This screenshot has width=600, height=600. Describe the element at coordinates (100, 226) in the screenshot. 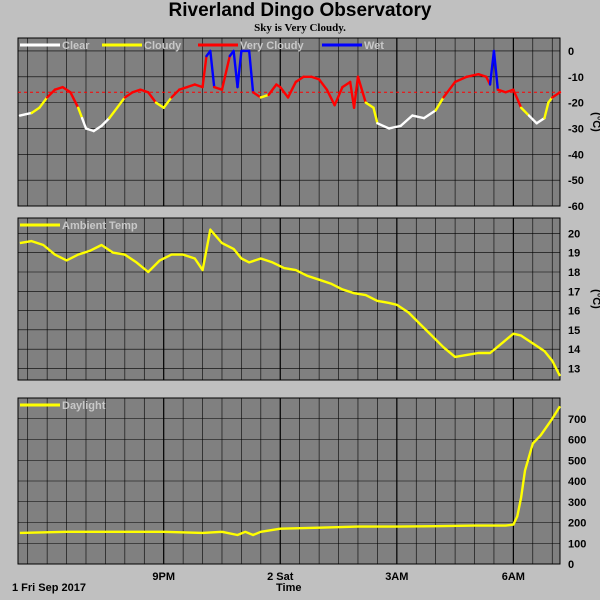

I see `legend-label: Ambient Temp` at that location.